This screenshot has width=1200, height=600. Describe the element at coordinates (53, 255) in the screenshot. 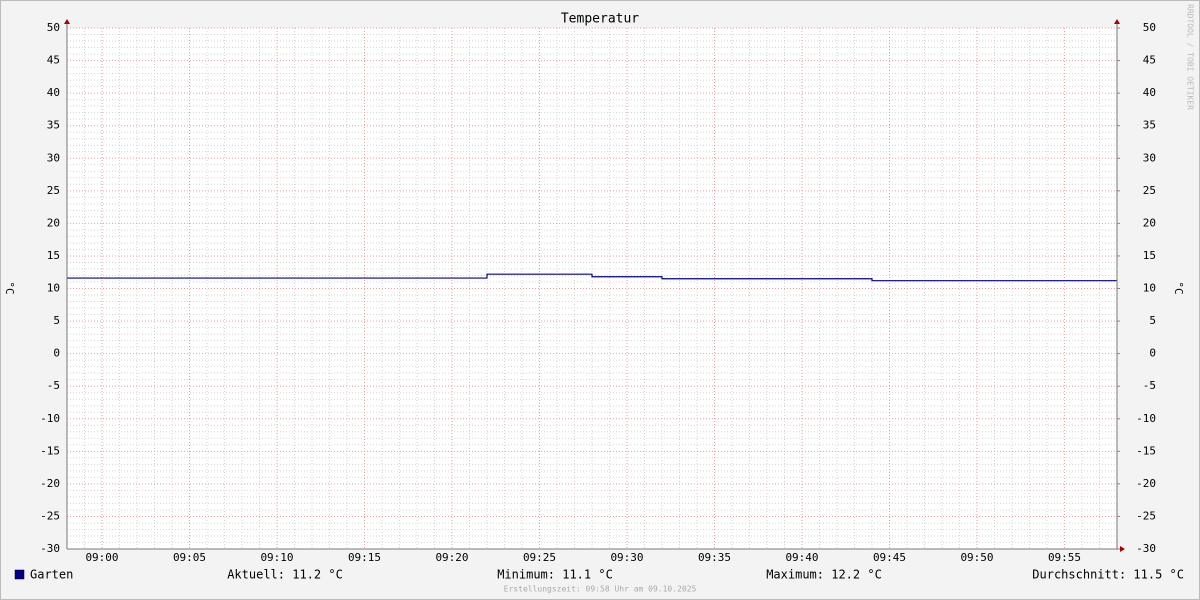

I see `y-tick-label: 15` at that location.